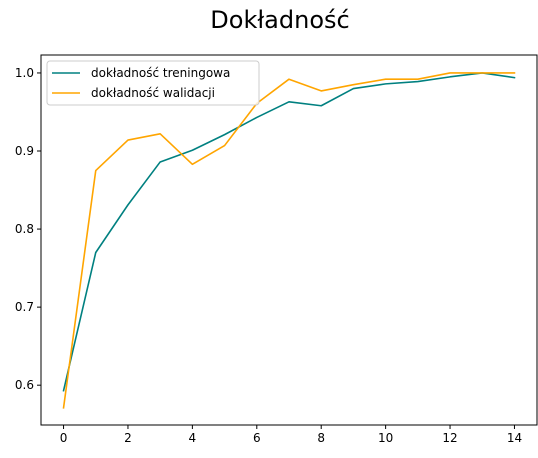 Image resolution: width=538 pixels, height=458 pixels. What do you see at coordinates (257, 438) in the screenshot?
I see `x-tick-label: 6` at bounding box center [257, 438].